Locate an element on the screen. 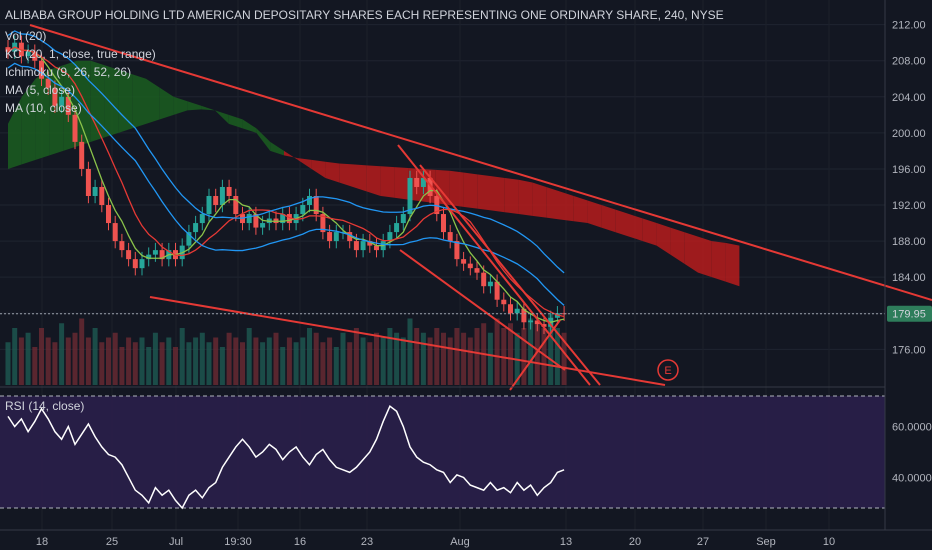 The height and width of the screenshot is (550, 932). event-marker: E is located at coordinates (668, 370).